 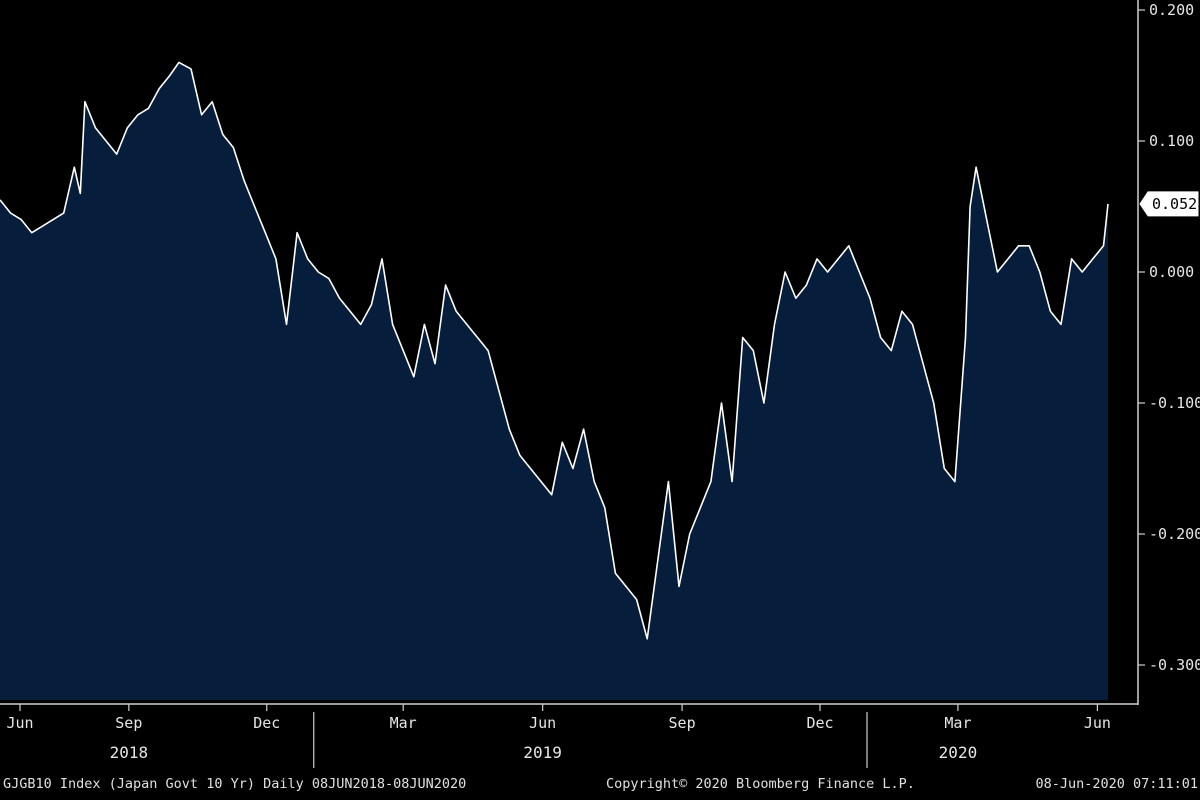 I want to click on year-label: 2020, so click(x=958, y=752).